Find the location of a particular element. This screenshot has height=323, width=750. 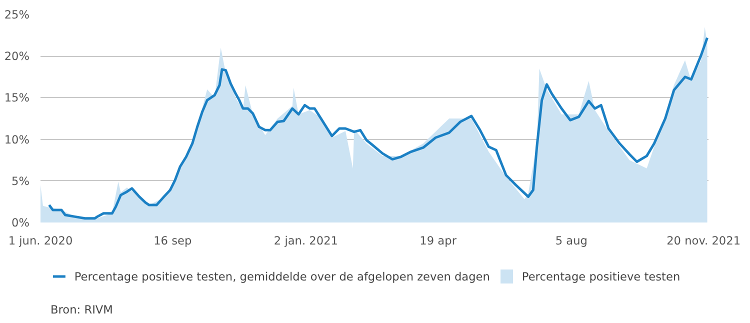

x-tick-label: 20 nov. 2021 is located at coordinates (703, 241).